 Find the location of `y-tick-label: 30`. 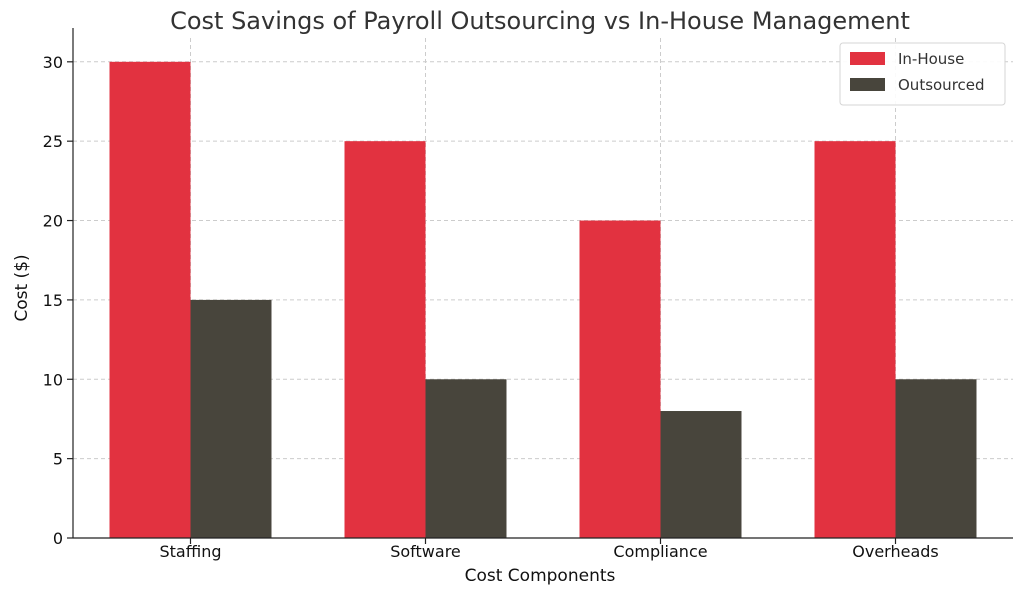

y-tick-label: 30 is located at coordinates (53, 62).